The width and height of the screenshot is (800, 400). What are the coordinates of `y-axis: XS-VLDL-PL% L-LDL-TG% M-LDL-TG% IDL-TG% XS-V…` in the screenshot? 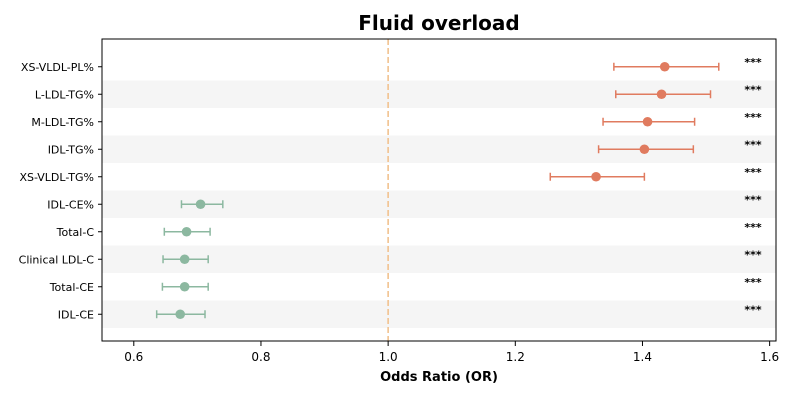 It's located at (60, 191).